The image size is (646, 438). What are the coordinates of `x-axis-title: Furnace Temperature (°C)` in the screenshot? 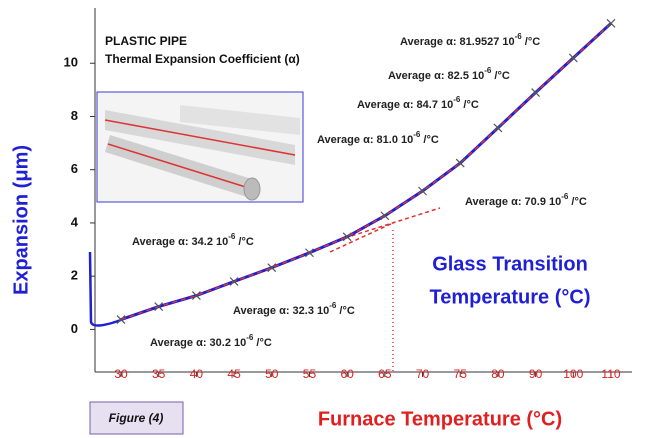 It's located at (440, 419).